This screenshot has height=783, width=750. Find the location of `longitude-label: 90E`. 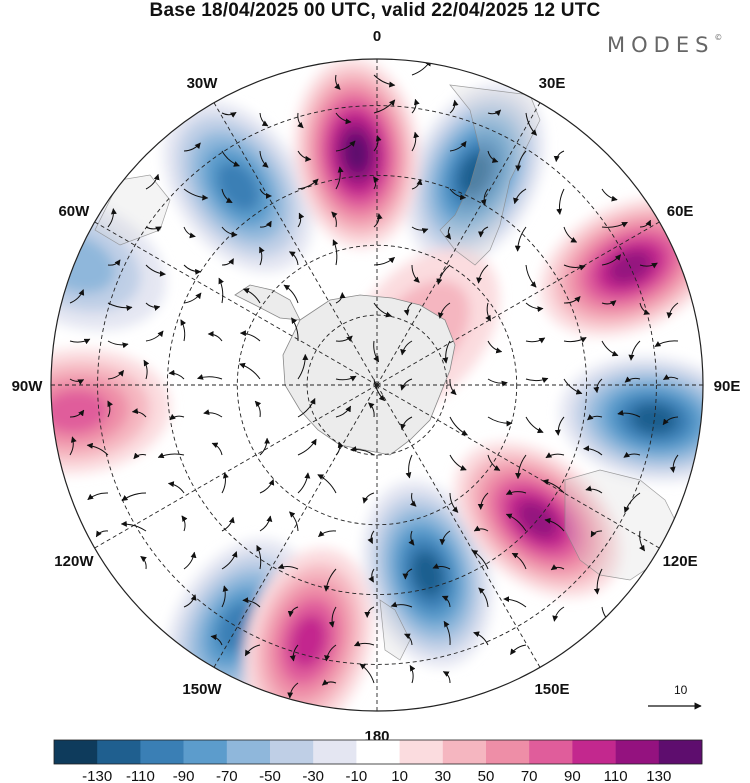

longitude-label: 90E is located at coordinates (727, 386).